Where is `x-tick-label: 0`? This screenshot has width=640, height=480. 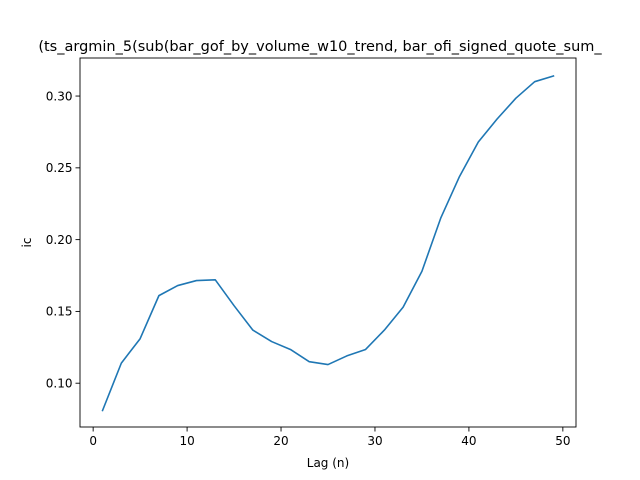 x-tick-label: 0 is located at coordinates (93, 441).